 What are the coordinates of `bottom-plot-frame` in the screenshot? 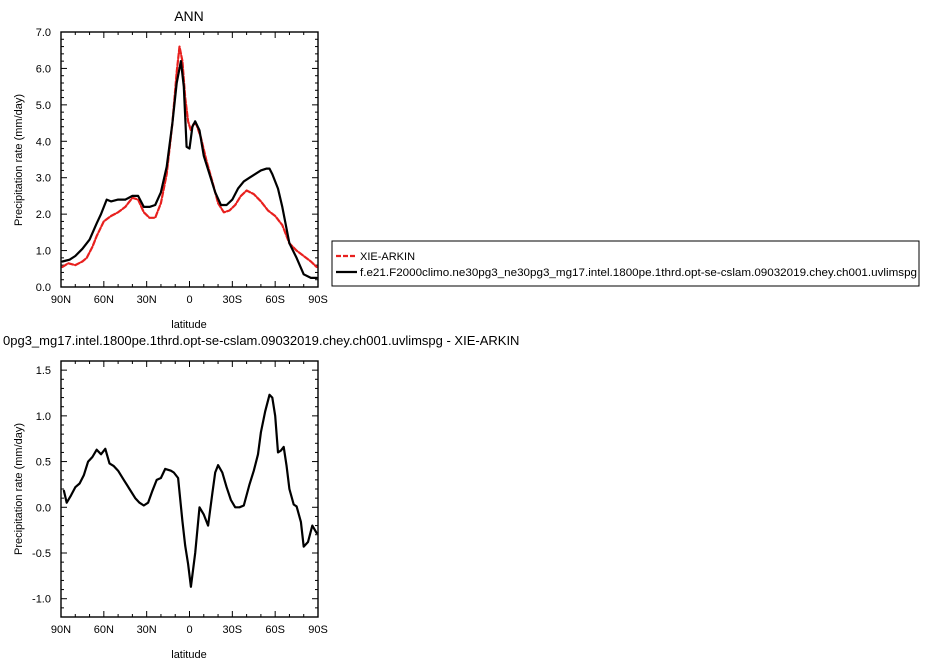 It's located at (189, 489).